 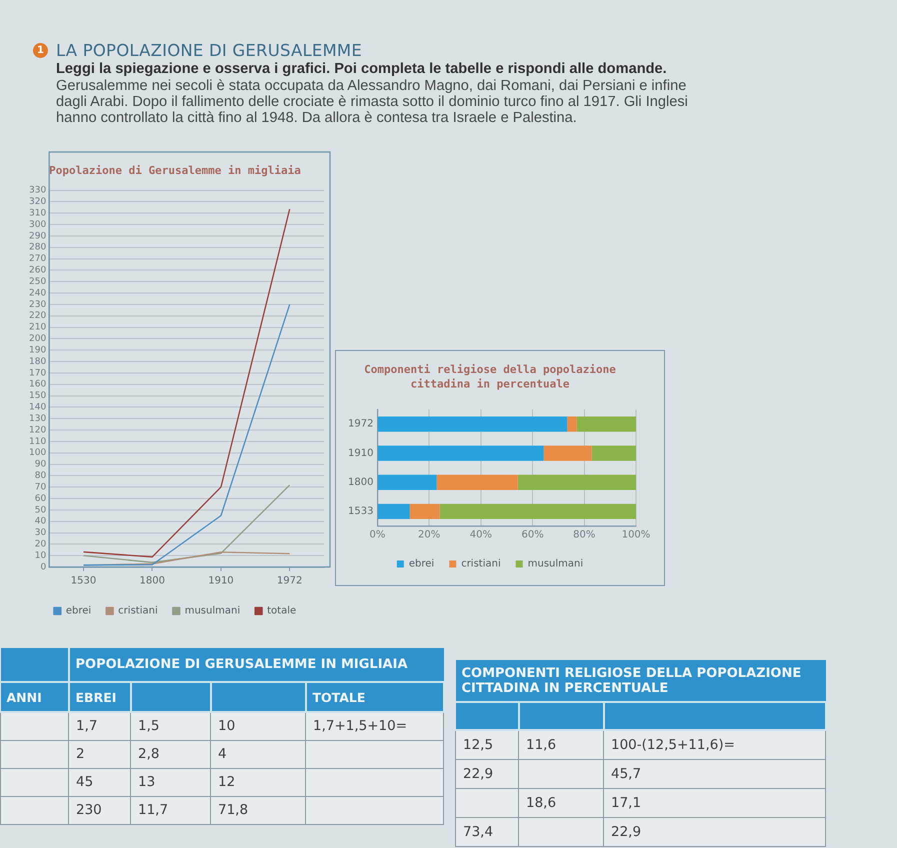 What do you see at coordinates (149, 726) in the screenshot?
I see `text: 1,5` at bounding box center [149, 726].